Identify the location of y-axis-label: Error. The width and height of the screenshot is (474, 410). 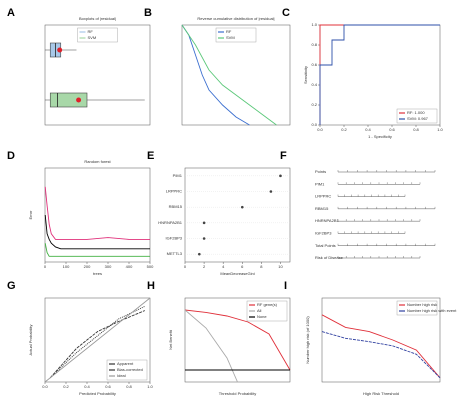
(30, 215).